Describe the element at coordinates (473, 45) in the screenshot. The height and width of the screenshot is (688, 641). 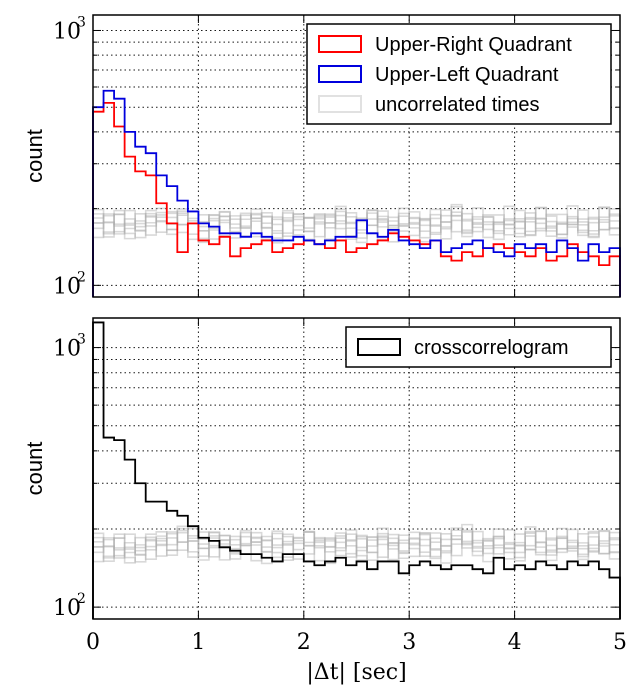
I see `legend-label: Upper-Right Quadrant` at that location.